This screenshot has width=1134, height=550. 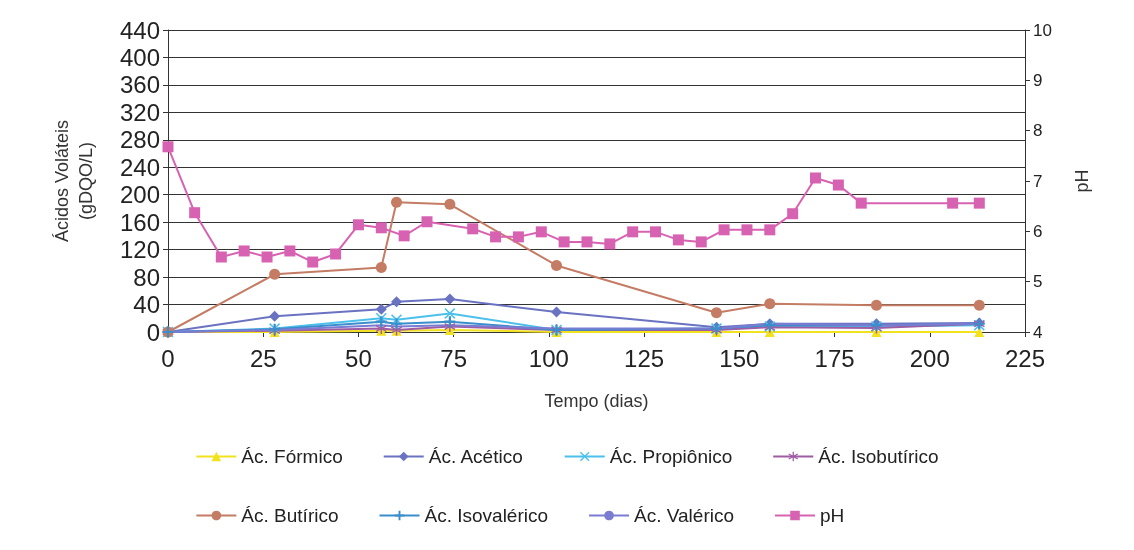 What do you see at coordinates (153, 332) in the screenshot?
I see `y-tick-label: 0` at bounding box center [153, 332].